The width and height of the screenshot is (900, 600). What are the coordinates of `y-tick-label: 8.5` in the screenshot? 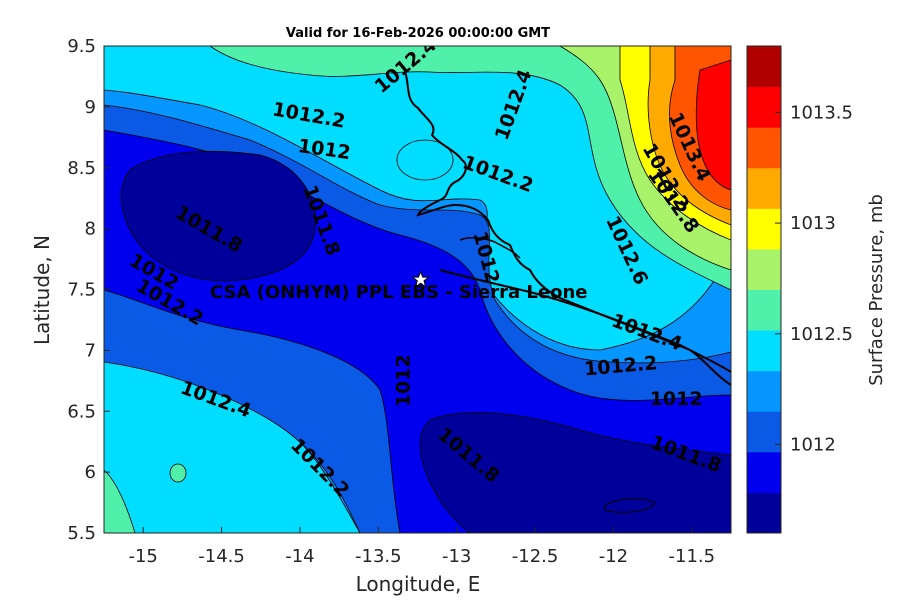 It's located at (81, 168).